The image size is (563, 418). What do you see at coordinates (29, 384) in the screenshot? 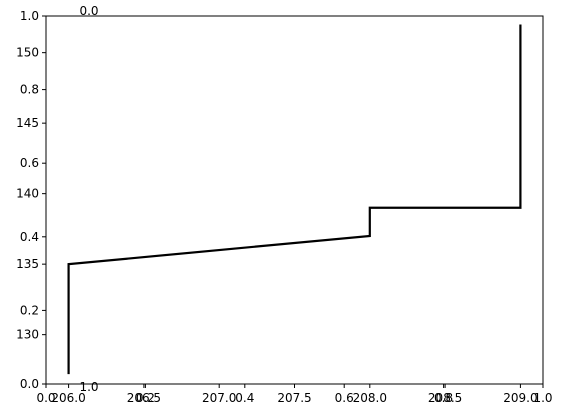
I see `unit-y-tick-label: 0.0` at bounding box center [29, 384].